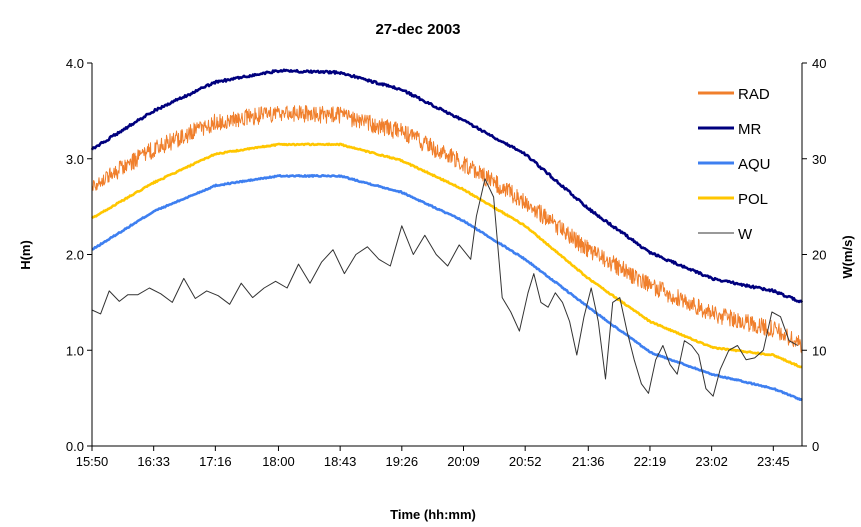 The width and height of the screenshot is (861, 527). I want to click on x-tick-label: 16:33, so click(153, 461).